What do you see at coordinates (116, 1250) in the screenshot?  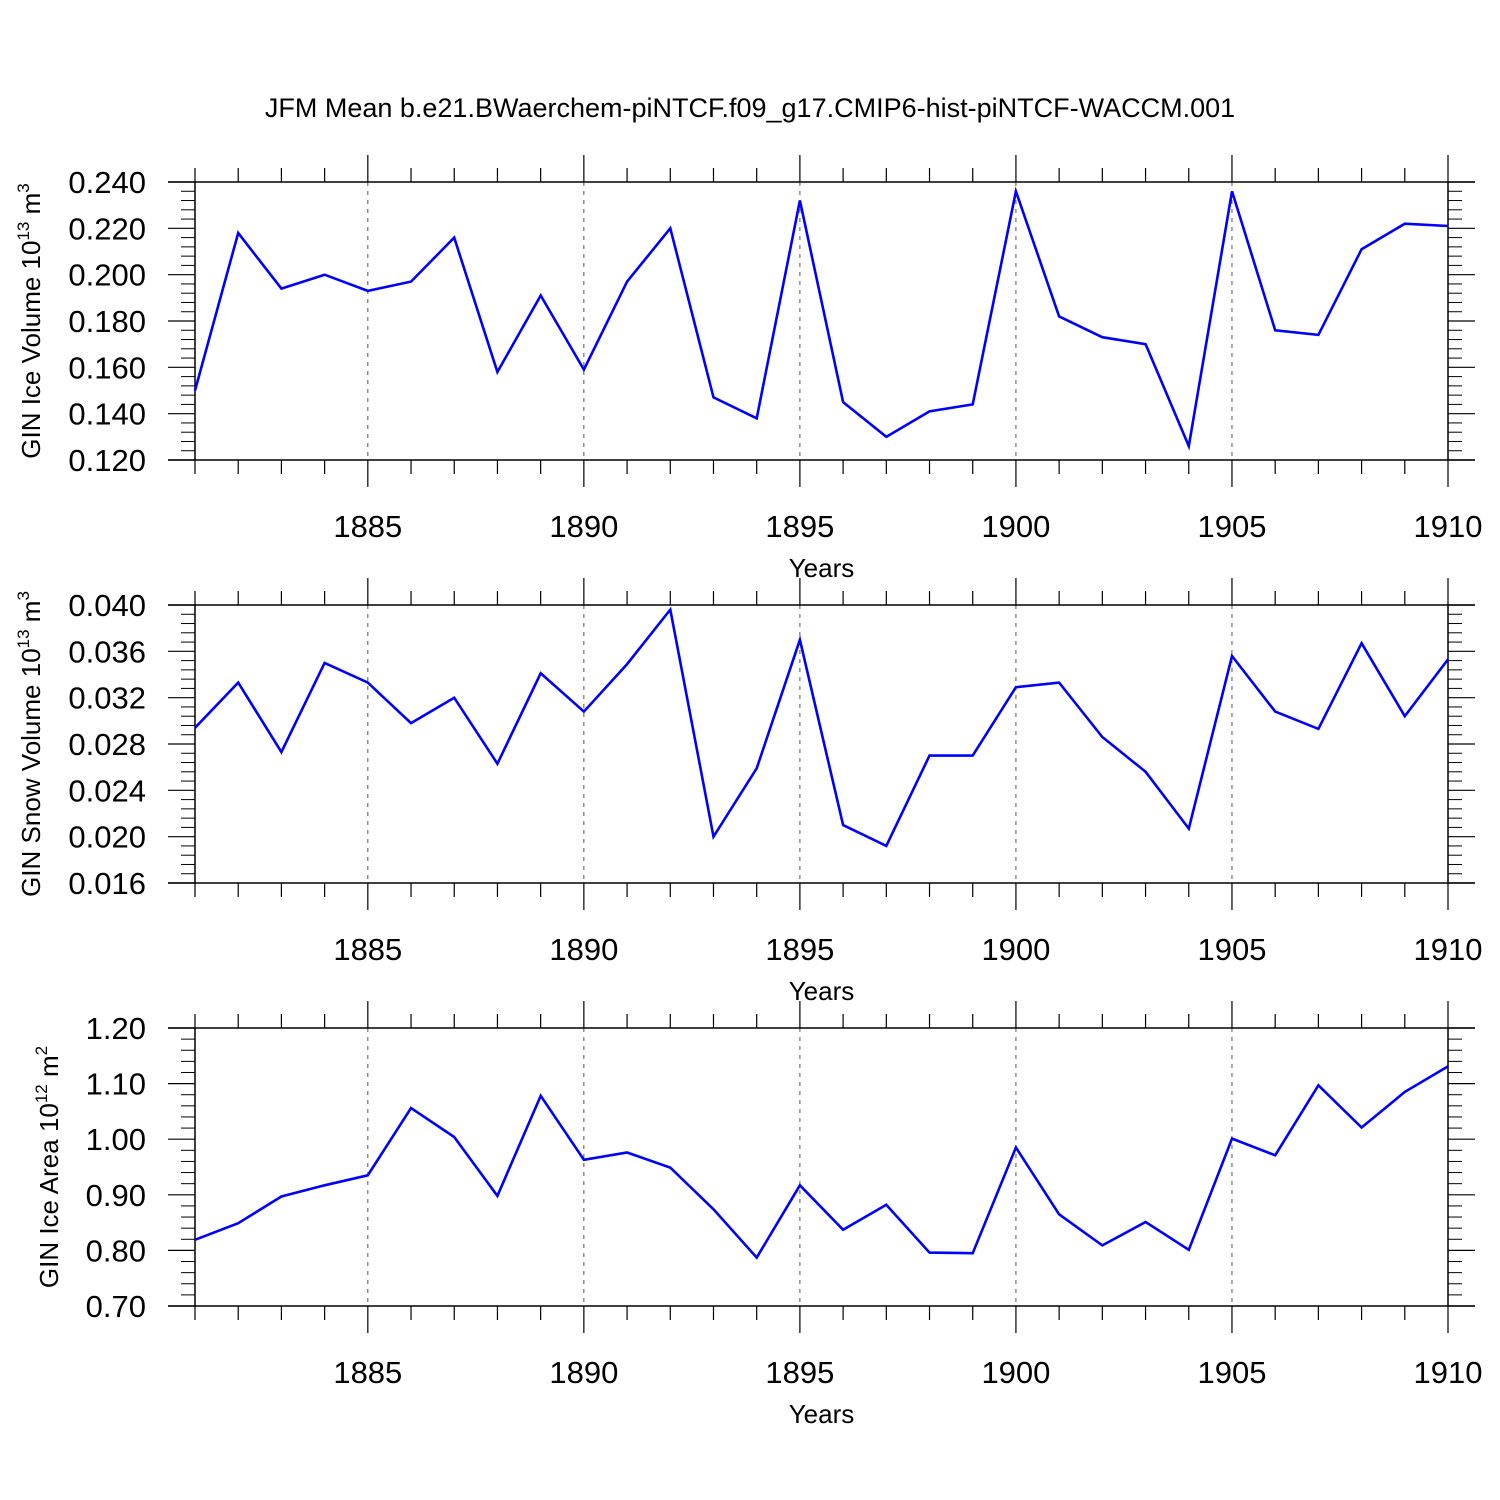 I see `y-tick-label: 0.80` at bounding box center [116, 1250].